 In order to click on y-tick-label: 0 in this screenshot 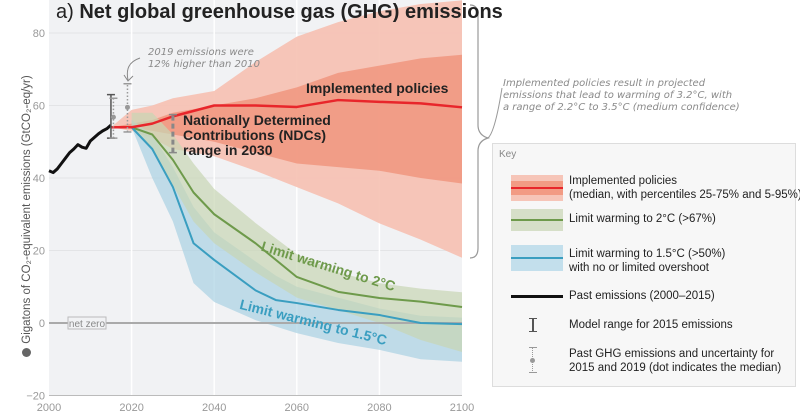, I will do `click(42, 324)`.